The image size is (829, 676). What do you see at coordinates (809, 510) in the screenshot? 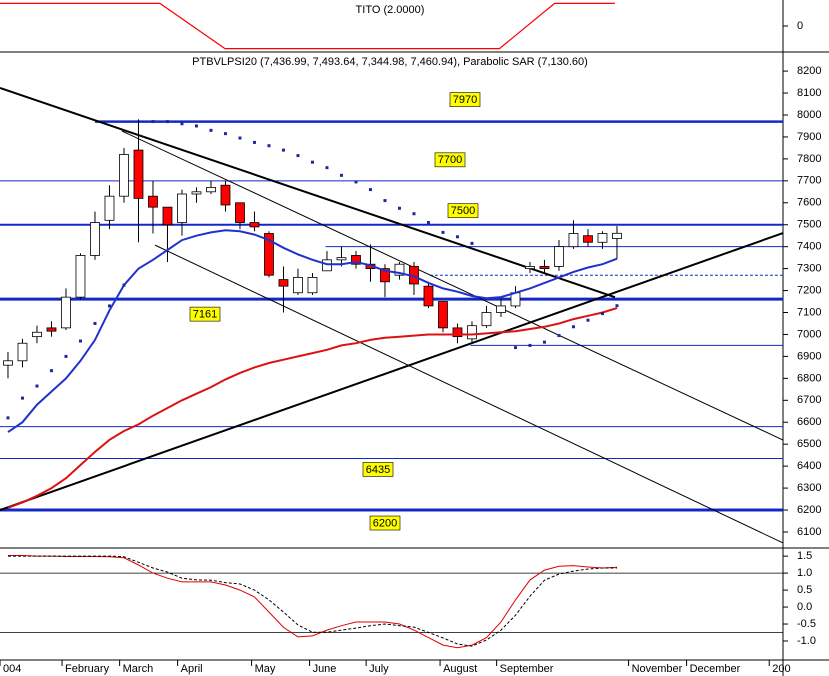
I see `y-tick-label: 6200` at bounding box center [809, 510].